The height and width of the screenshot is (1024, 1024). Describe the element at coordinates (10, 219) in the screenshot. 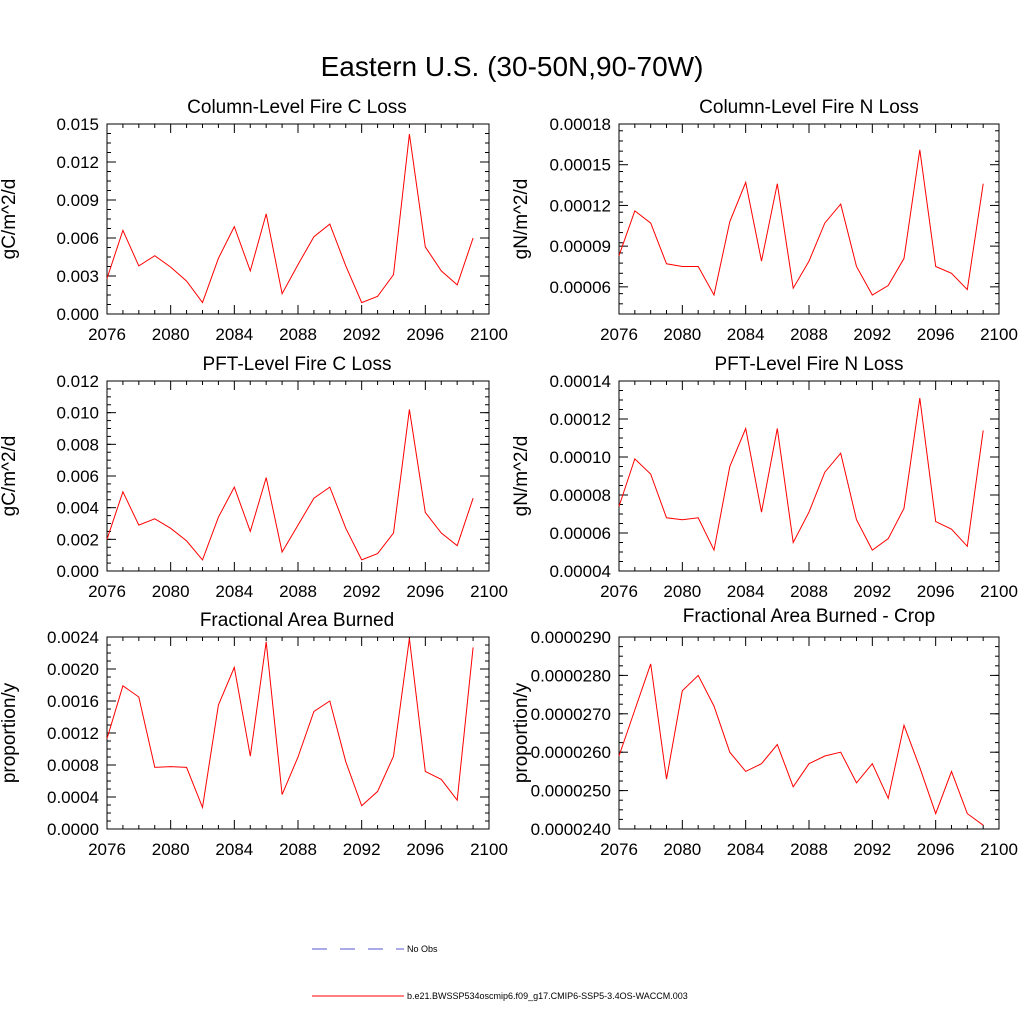

I see `y-axis-label: gC/m^2/d` at that location.